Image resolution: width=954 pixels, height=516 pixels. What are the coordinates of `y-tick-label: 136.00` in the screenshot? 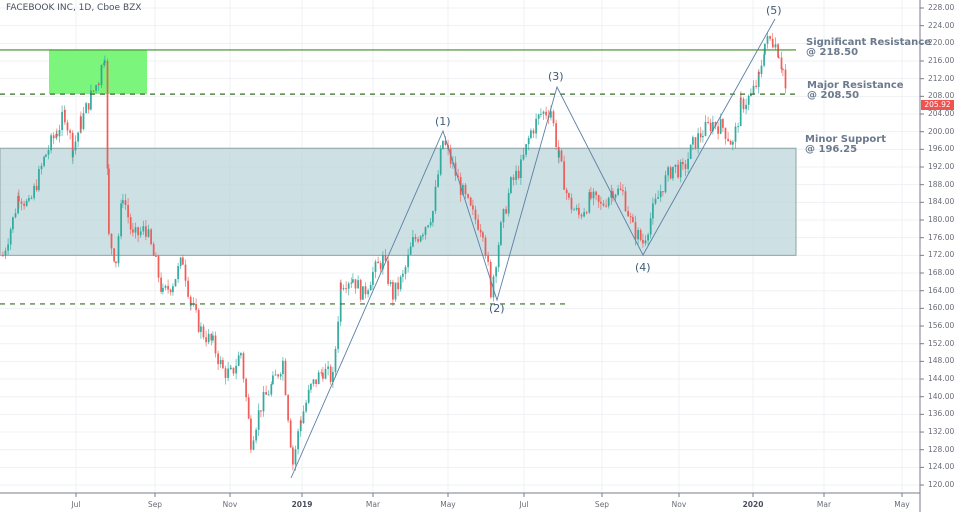 It's located at (941, 414).